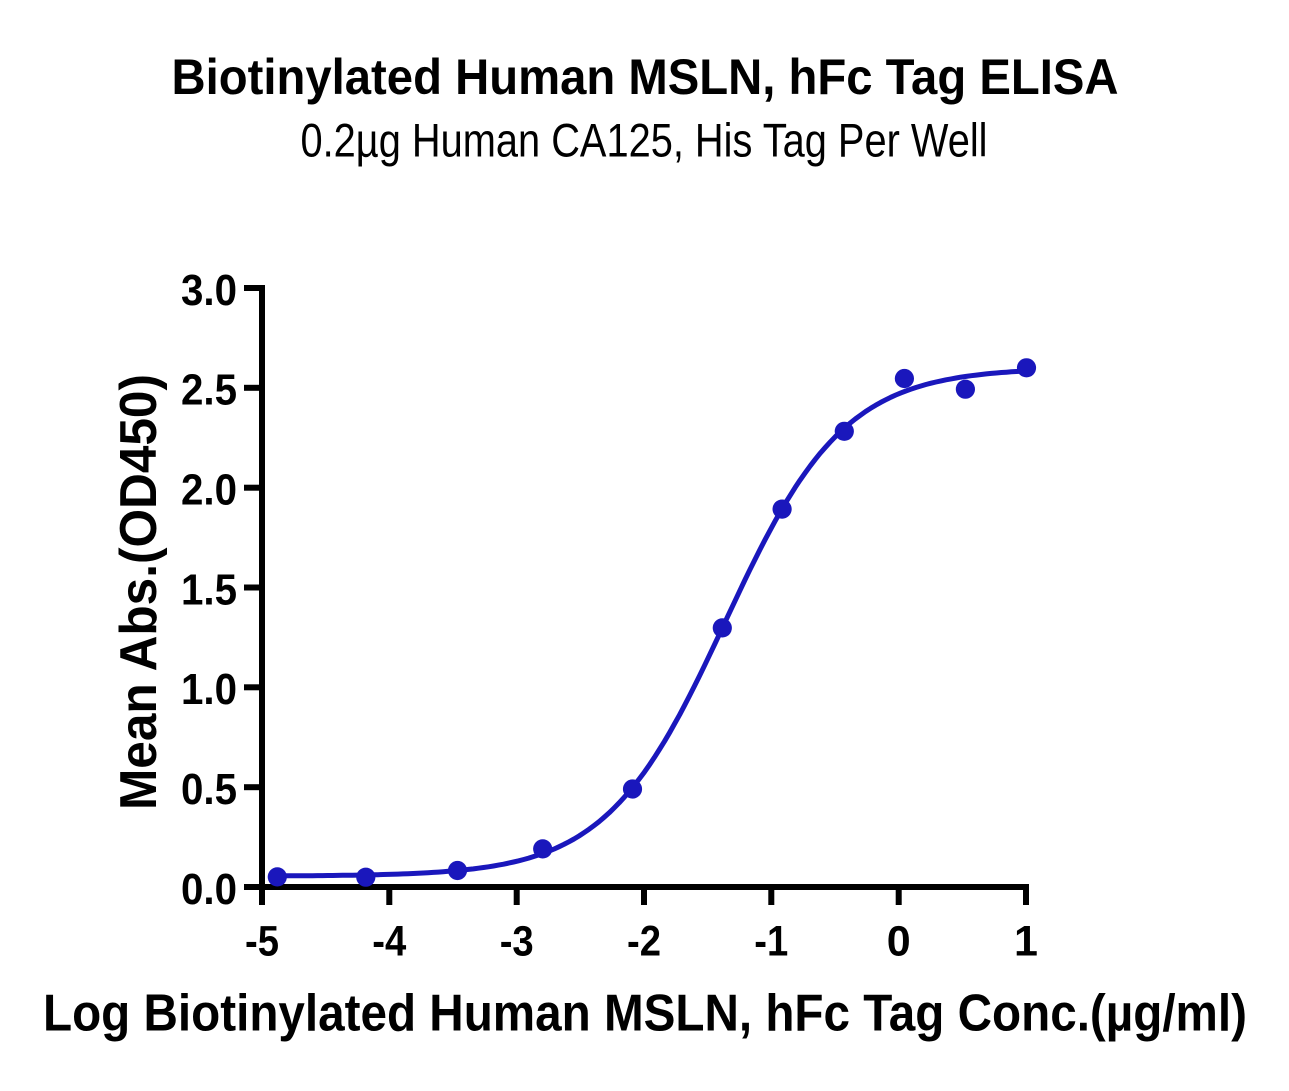 The image size is (1289, 1091). I want to click on svg-text: 2.5, so click(209, 390).